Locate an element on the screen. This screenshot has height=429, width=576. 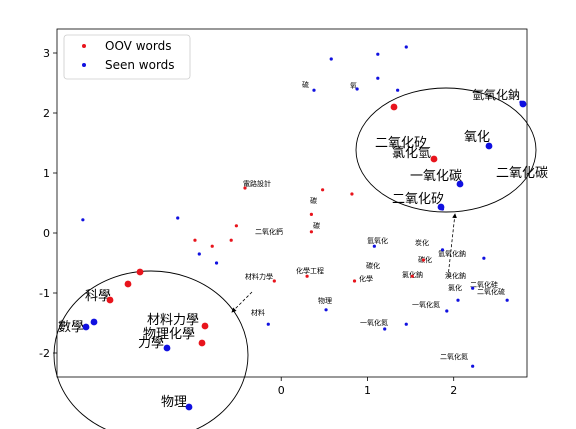
y-tick-label: -1 is located at coordinates (44, 293).